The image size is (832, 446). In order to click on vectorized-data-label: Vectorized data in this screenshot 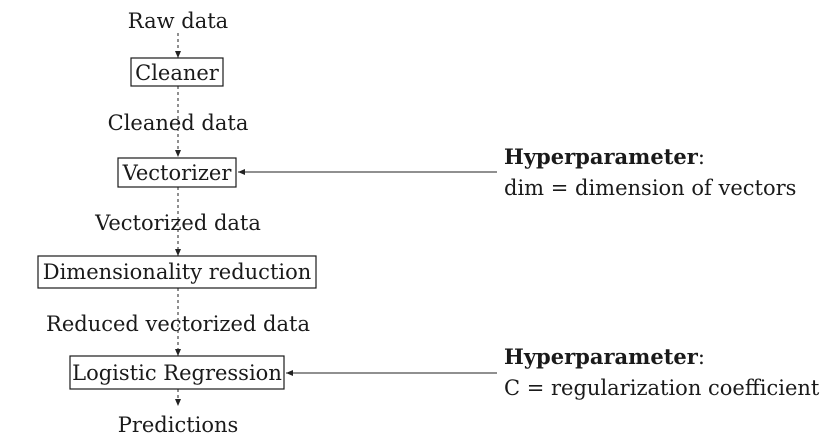, I will do `click(177, 223)`.